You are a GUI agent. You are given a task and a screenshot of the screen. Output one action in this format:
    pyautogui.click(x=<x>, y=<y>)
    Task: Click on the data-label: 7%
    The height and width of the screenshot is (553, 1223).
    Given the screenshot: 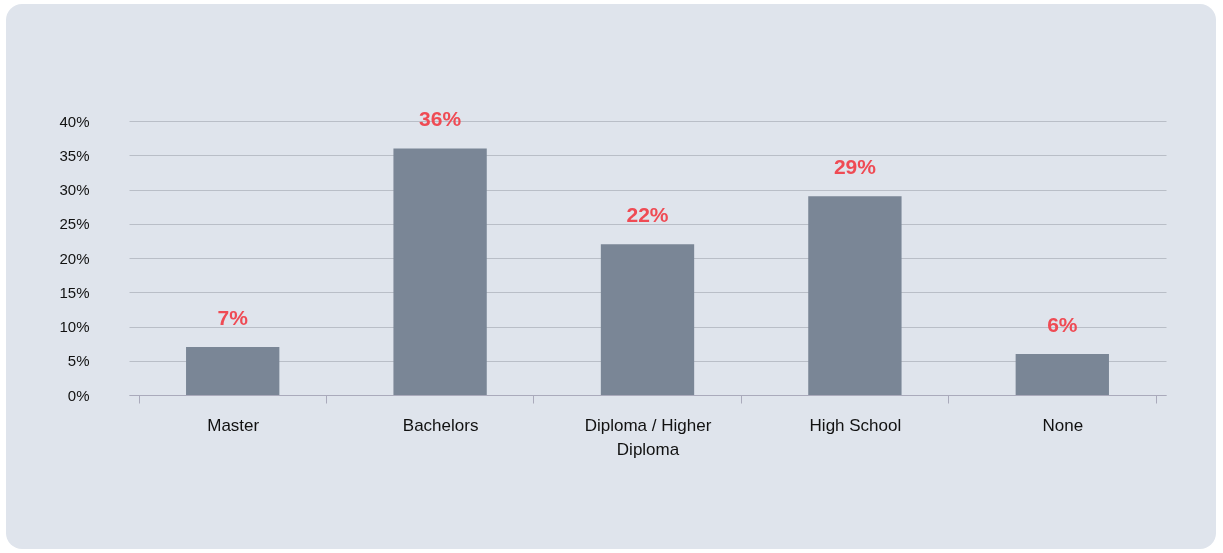 What is the action you would take?
    pyautogui.click(x=233, y=318)
    